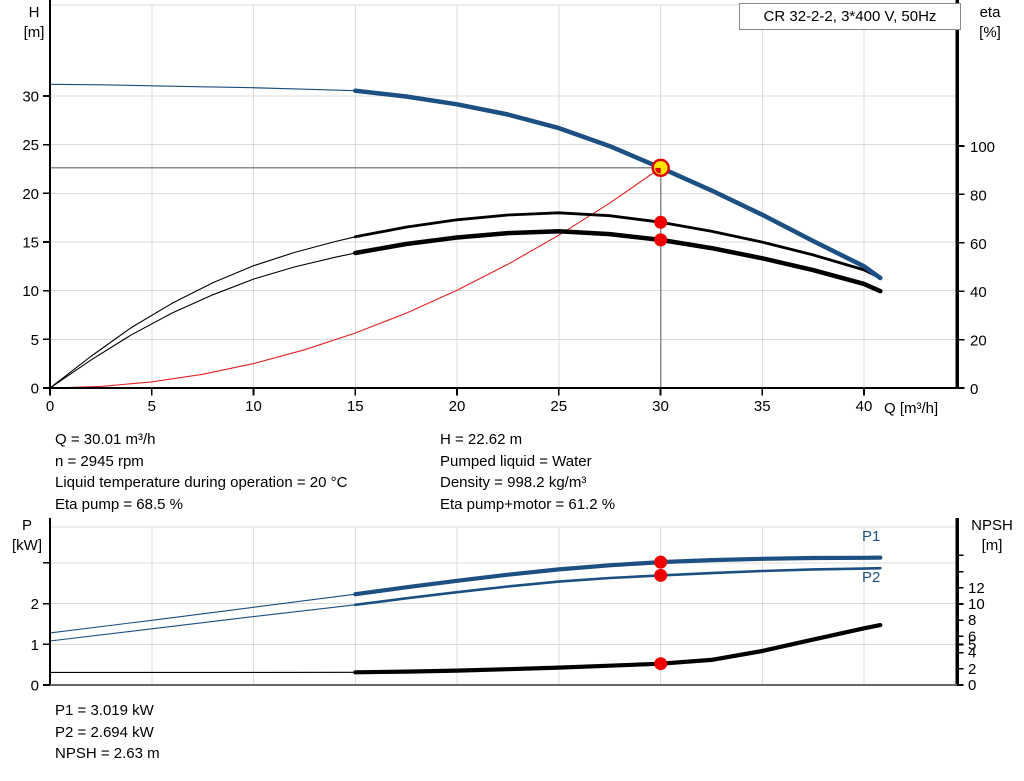 This screenshot has width=1024, height=781. Describe the element at coordinates (661, 664) in the screenshot. I see `npsh-dot` at that location.